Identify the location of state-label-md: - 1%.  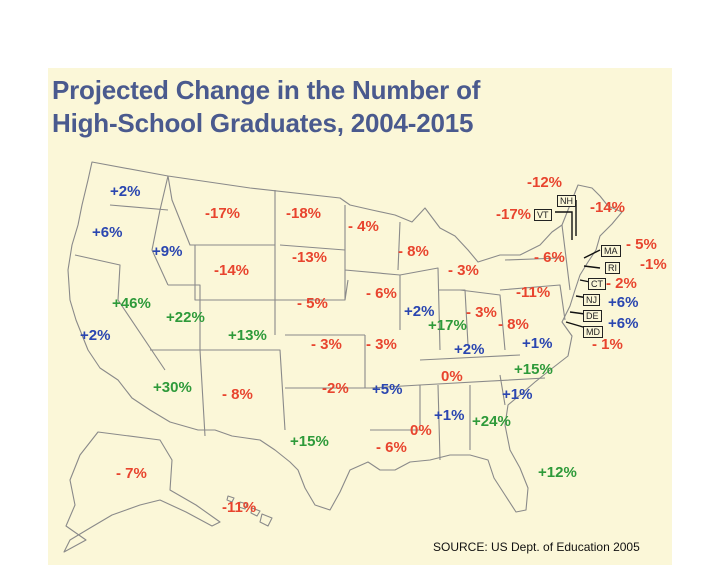
(607, 344).